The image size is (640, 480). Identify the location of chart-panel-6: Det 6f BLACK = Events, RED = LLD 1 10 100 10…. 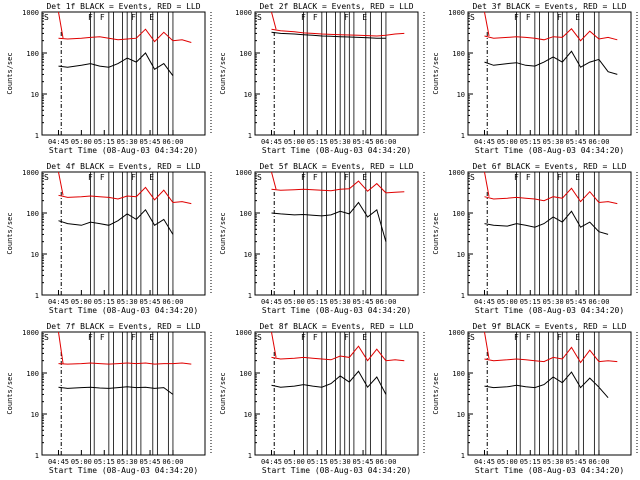
(535, 238).